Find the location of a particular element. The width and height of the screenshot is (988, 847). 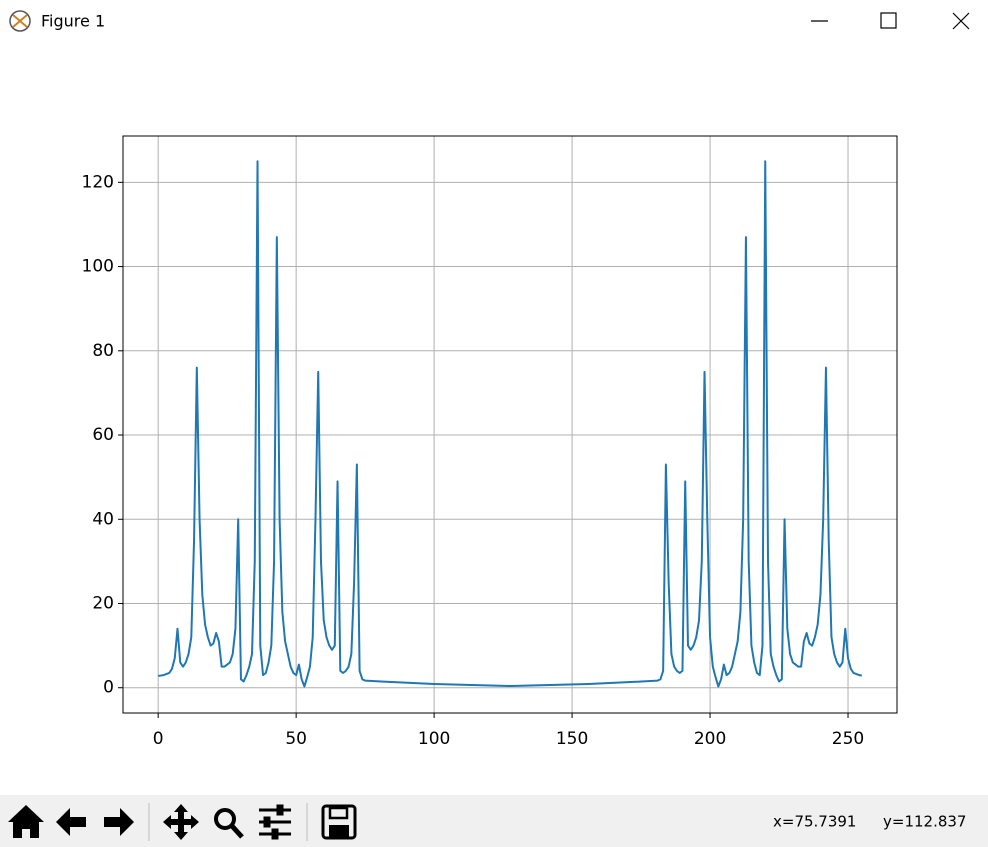

save-button is located at coordinates (339, 822).